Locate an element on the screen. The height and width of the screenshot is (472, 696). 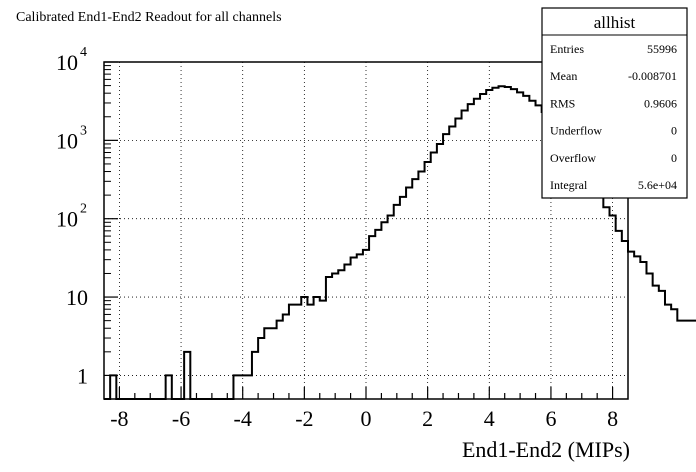
stats-box-frame is located at coordinates (614, 103).